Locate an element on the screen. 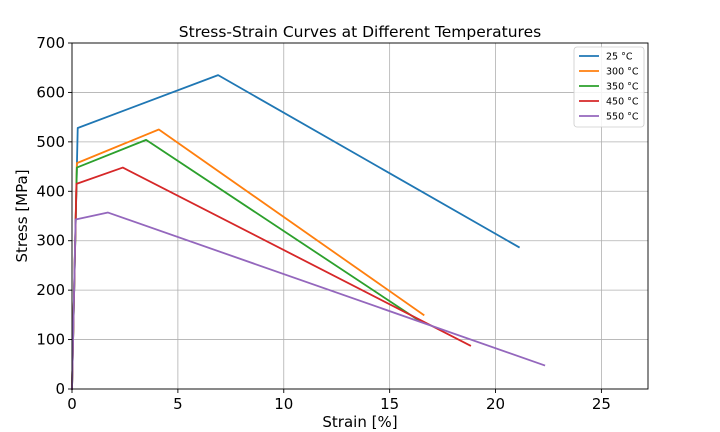 This screenshot has width=720, height=432. x-tick-label: 10 is located at coordinates (283, 404).